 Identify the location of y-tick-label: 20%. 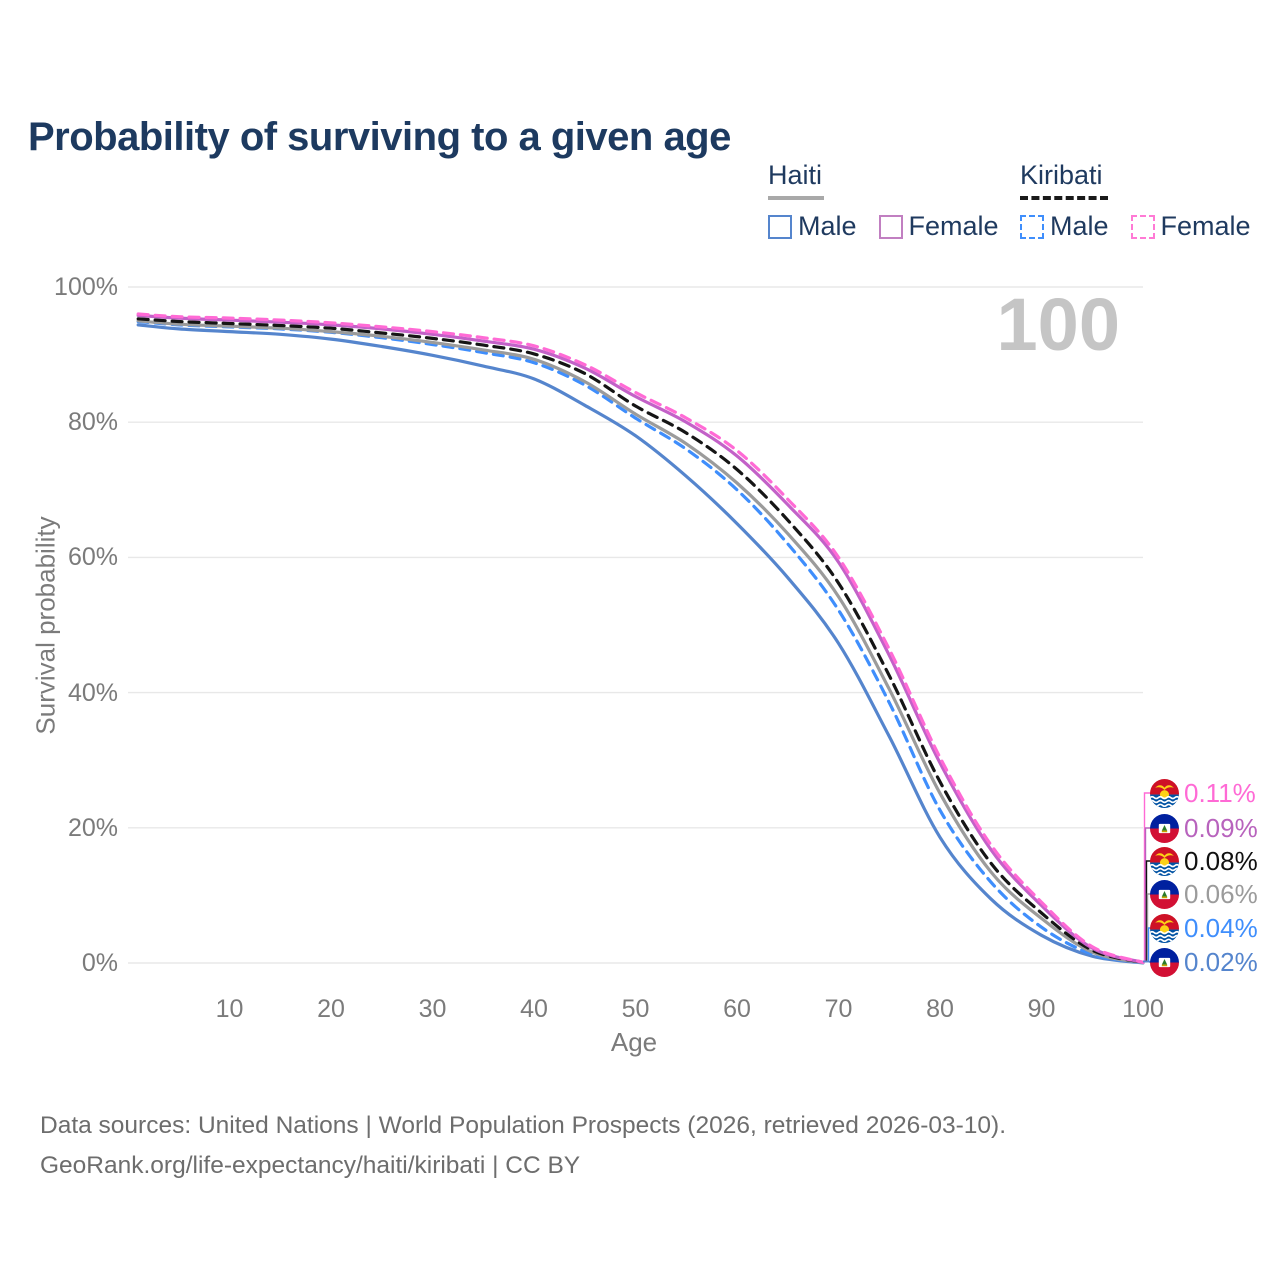
(92, 827).